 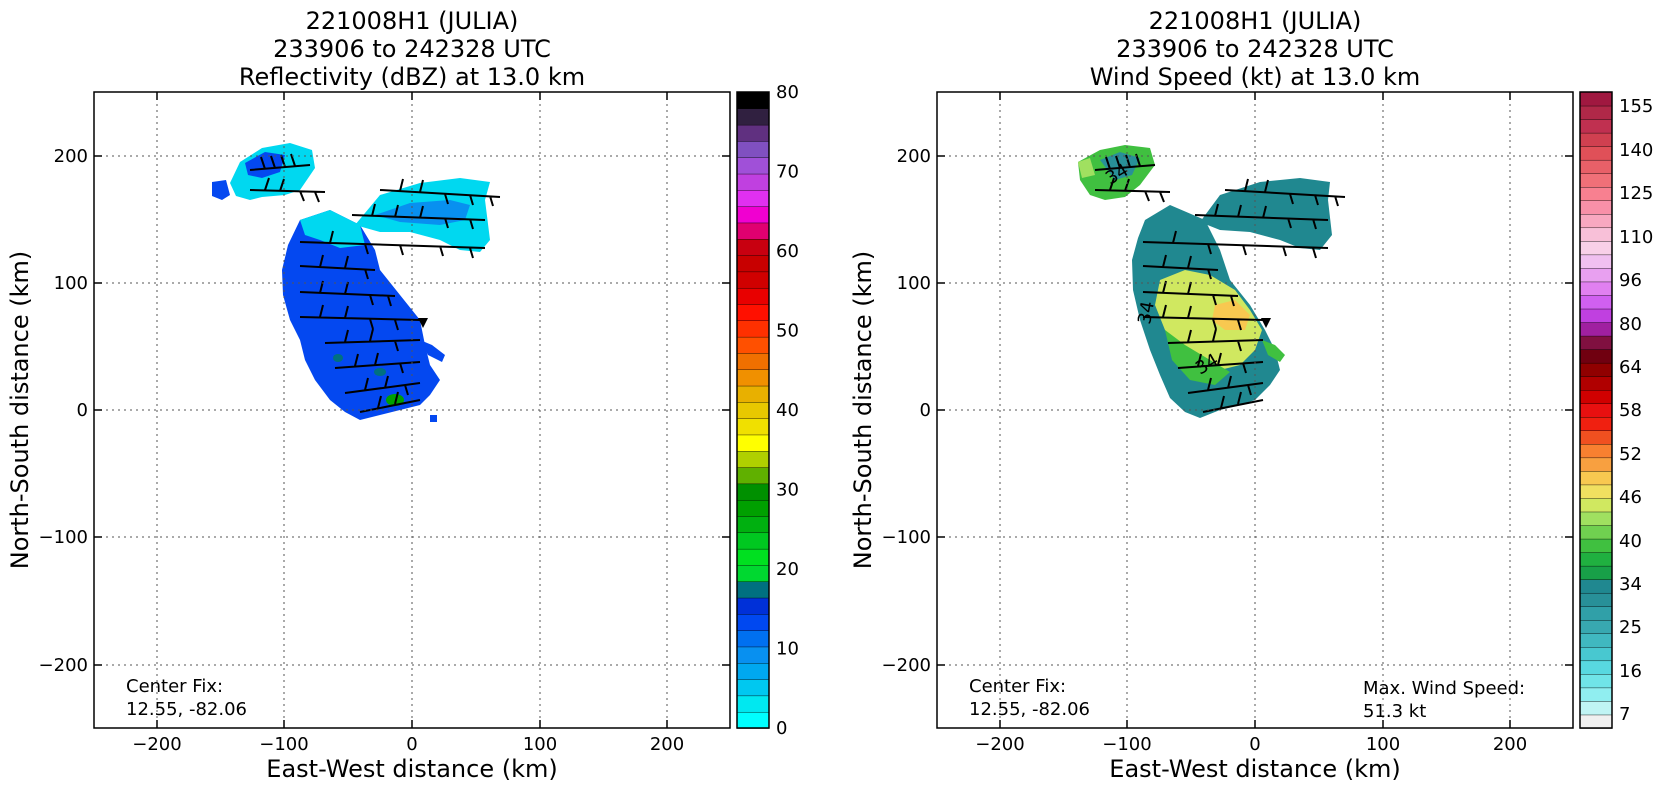 I want to click on colorbar-tick-label: 40, so click(x=787, y=410).